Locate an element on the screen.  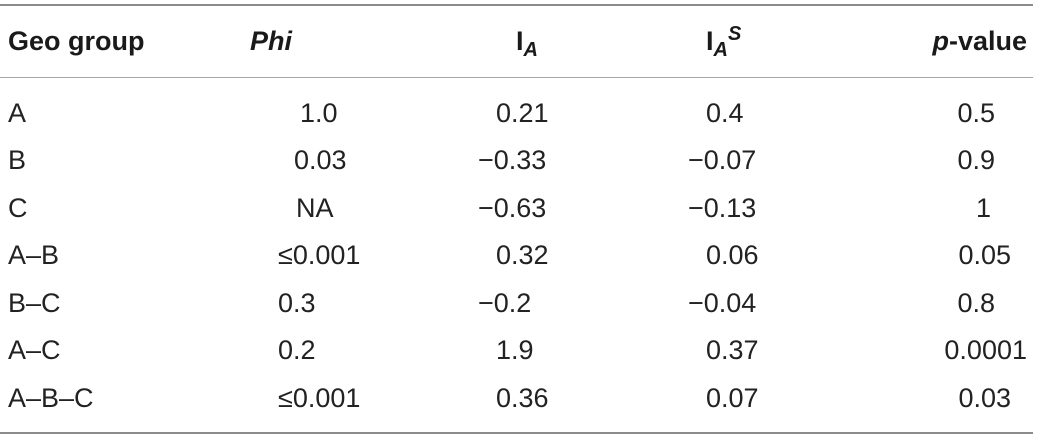
cell-ias: −0.13 is located at coordinates (722, 207).